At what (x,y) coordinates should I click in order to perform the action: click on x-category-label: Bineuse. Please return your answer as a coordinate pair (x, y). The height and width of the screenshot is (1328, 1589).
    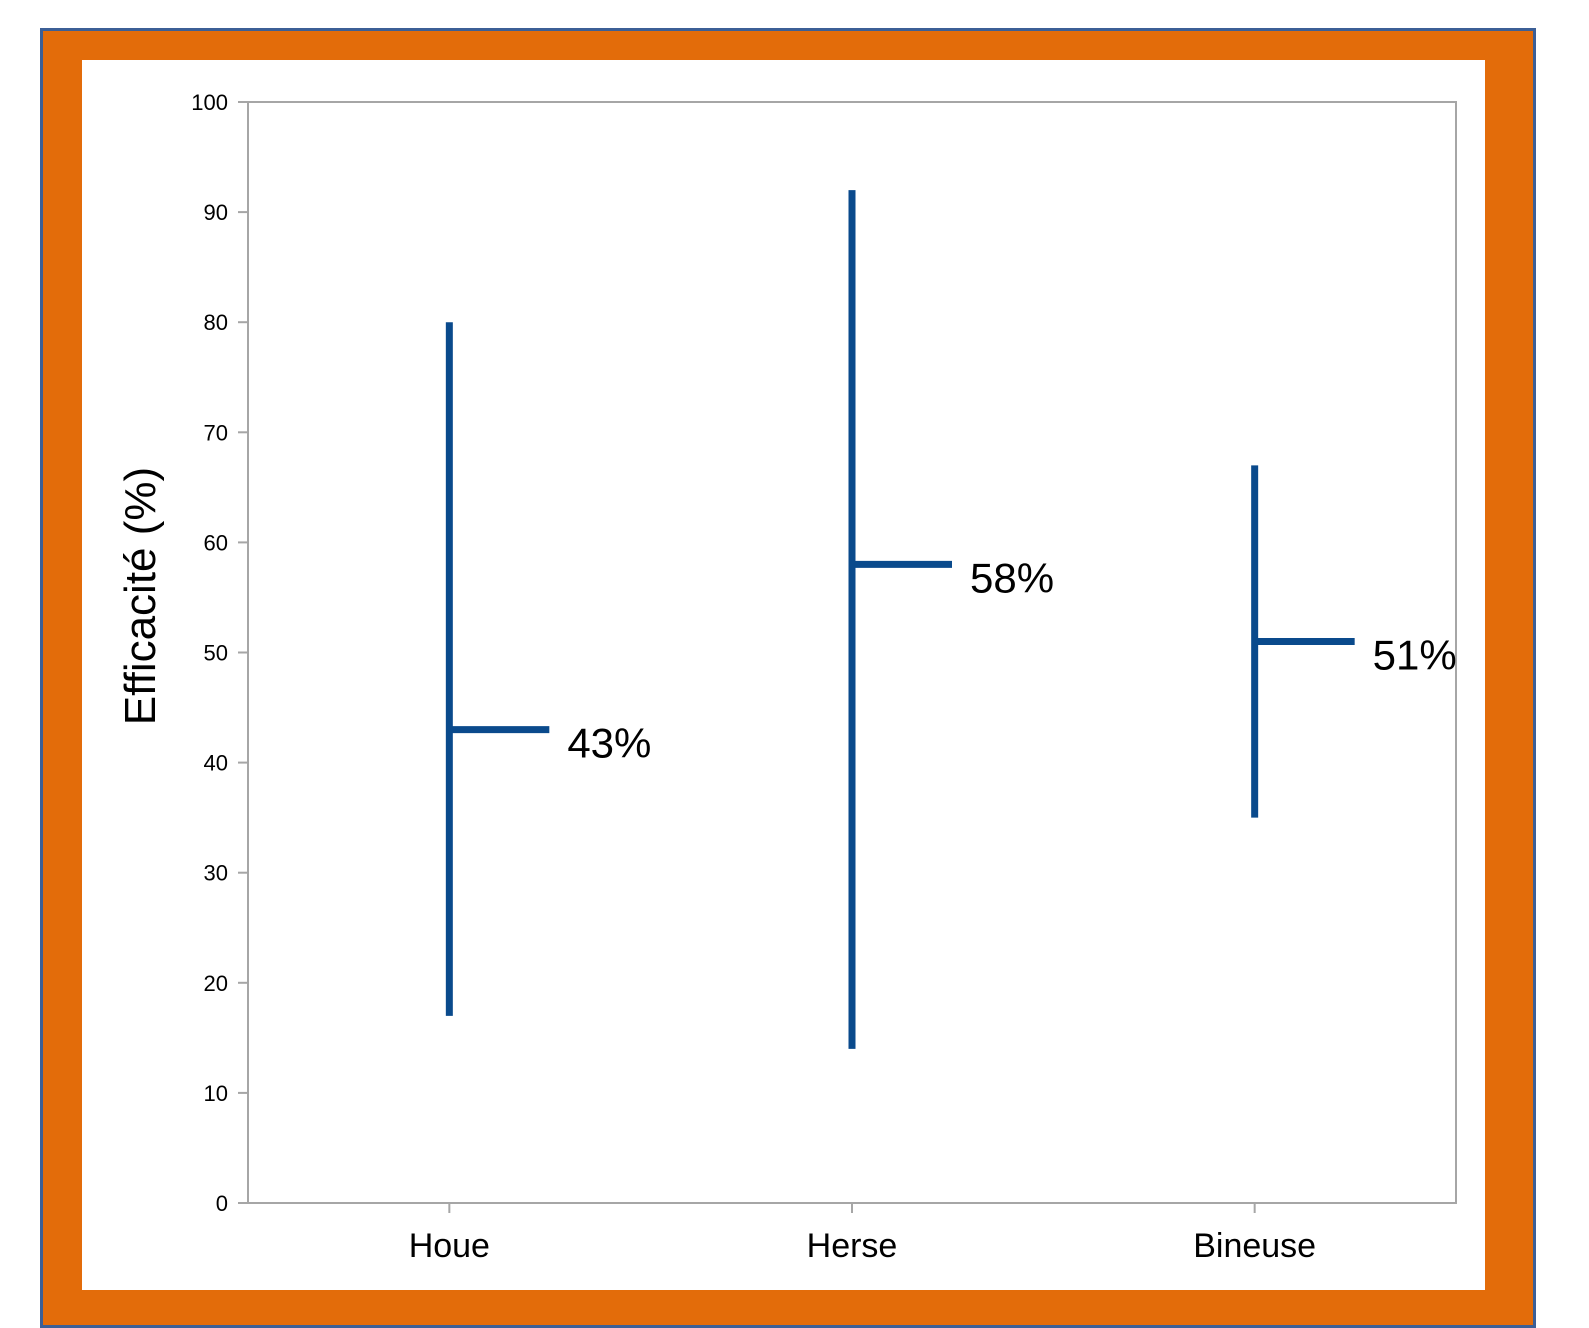
    Looking at the image, I should click on (1254, 1246).